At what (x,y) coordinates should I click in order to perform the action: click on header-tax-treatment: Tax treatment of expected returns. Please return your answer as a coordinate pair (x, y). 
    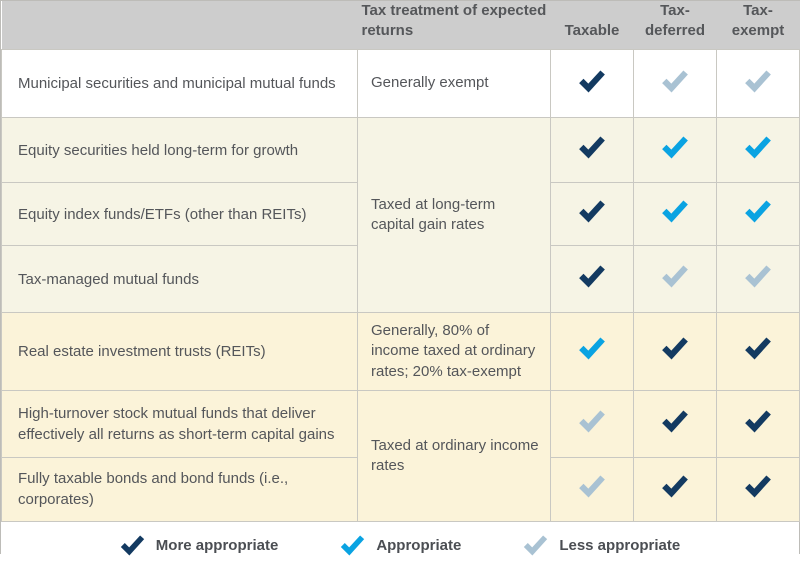
    Looking at the image, I should click on (454, 25).